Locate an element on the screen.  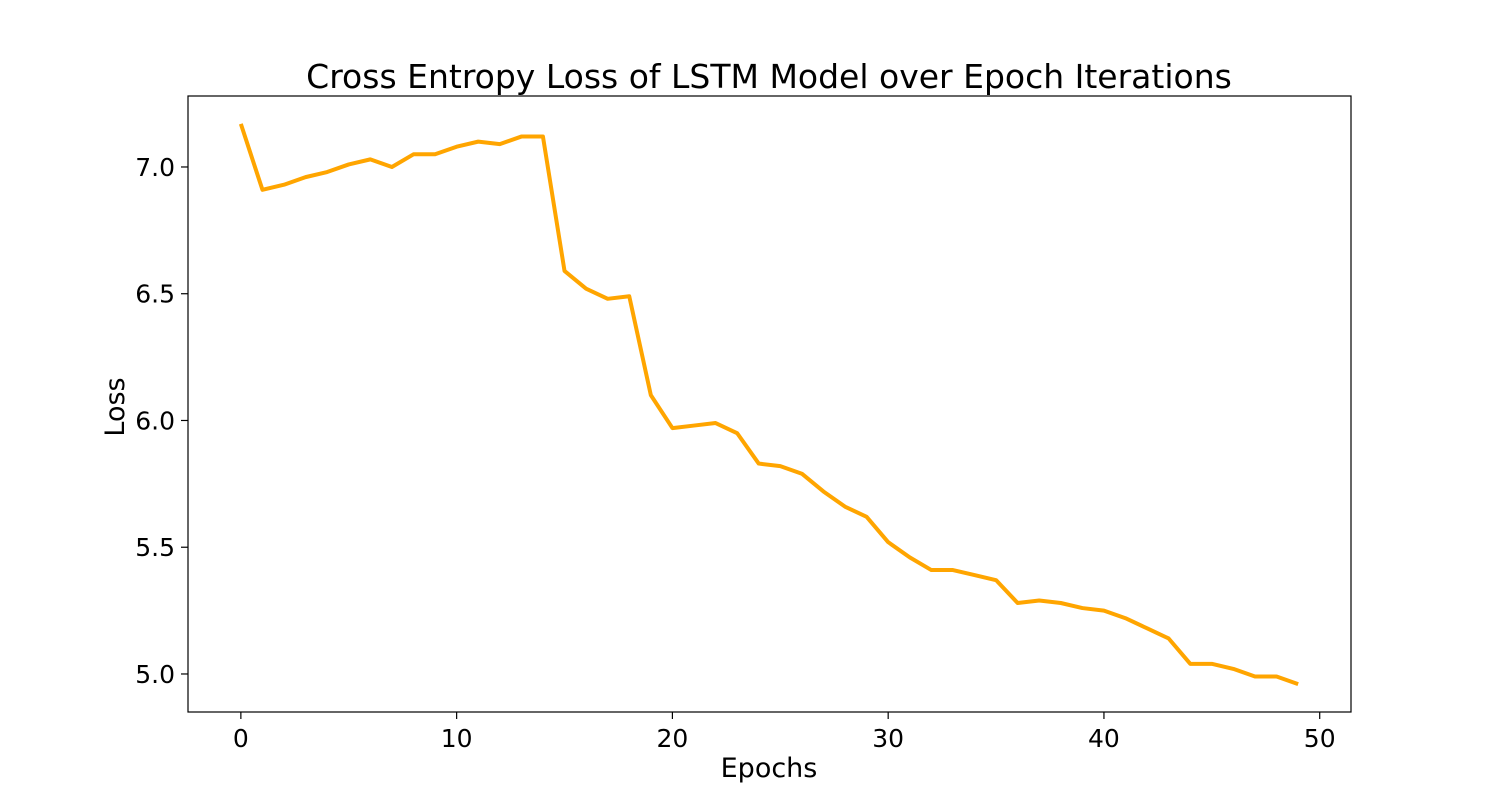
y-axis-ticks: 5.0 5.5 6.0 6.5 7.0 is located at coordinates (161, 421).